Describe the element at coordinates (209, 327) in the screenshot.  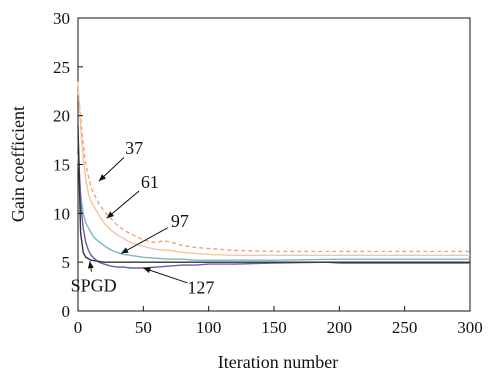
I see `x-tick-label: 100` at that location.